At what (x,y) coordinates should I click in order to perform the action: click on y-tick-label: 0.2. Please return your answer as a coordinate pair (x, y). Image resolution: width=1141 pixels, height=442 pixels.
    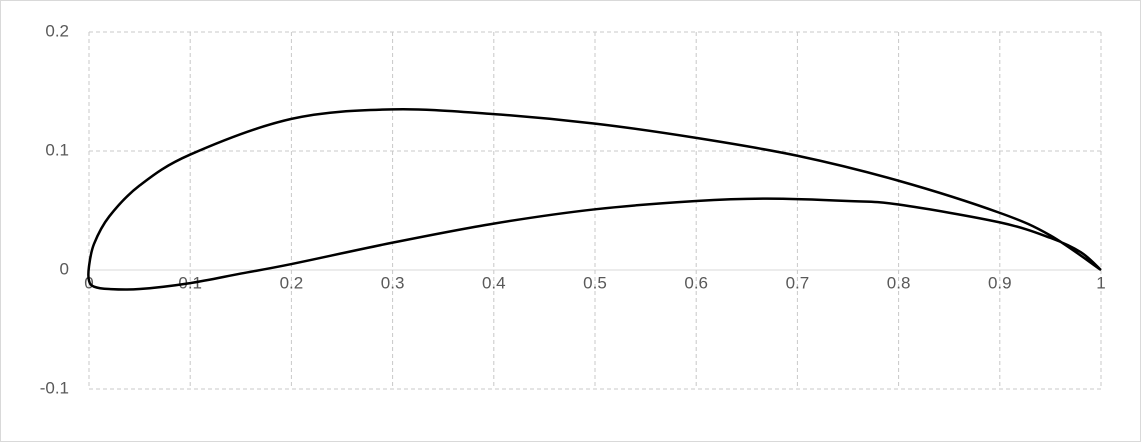
    Looking at the image, I should click on (57, 30).